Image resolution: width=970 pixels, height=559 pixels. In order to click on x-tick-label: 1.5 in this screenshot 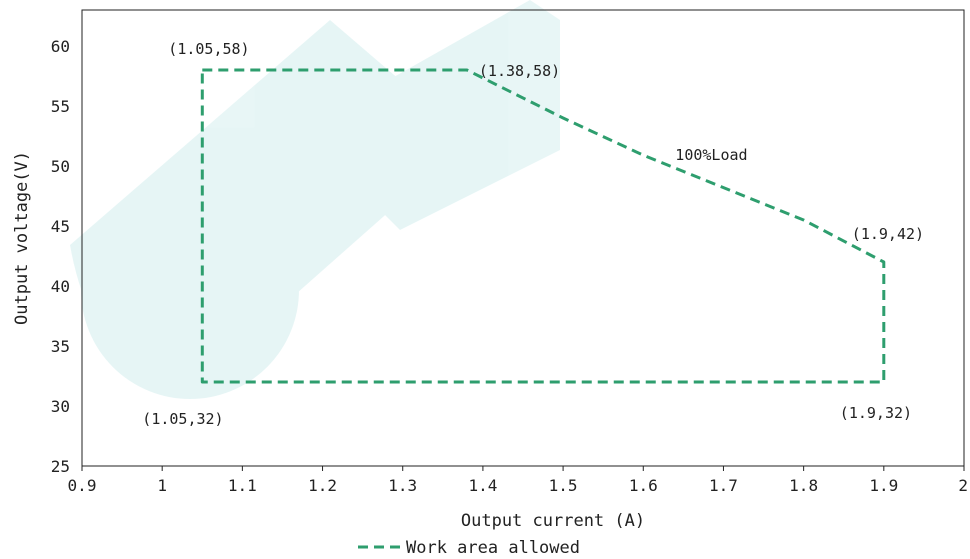, I will do `click(563, 485)`.